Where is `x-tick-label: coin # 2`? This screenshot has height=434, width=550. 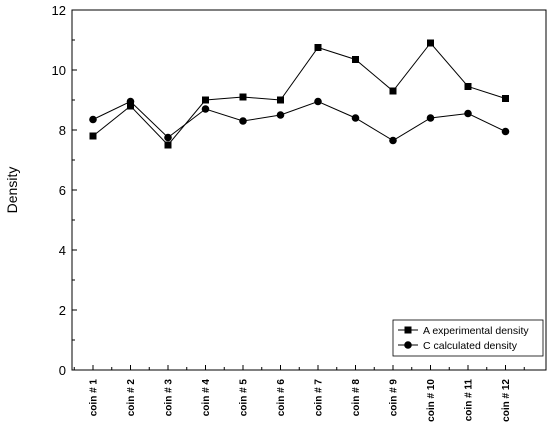 x-tick-label: coin # 2 is located at coordinates (131, 398).